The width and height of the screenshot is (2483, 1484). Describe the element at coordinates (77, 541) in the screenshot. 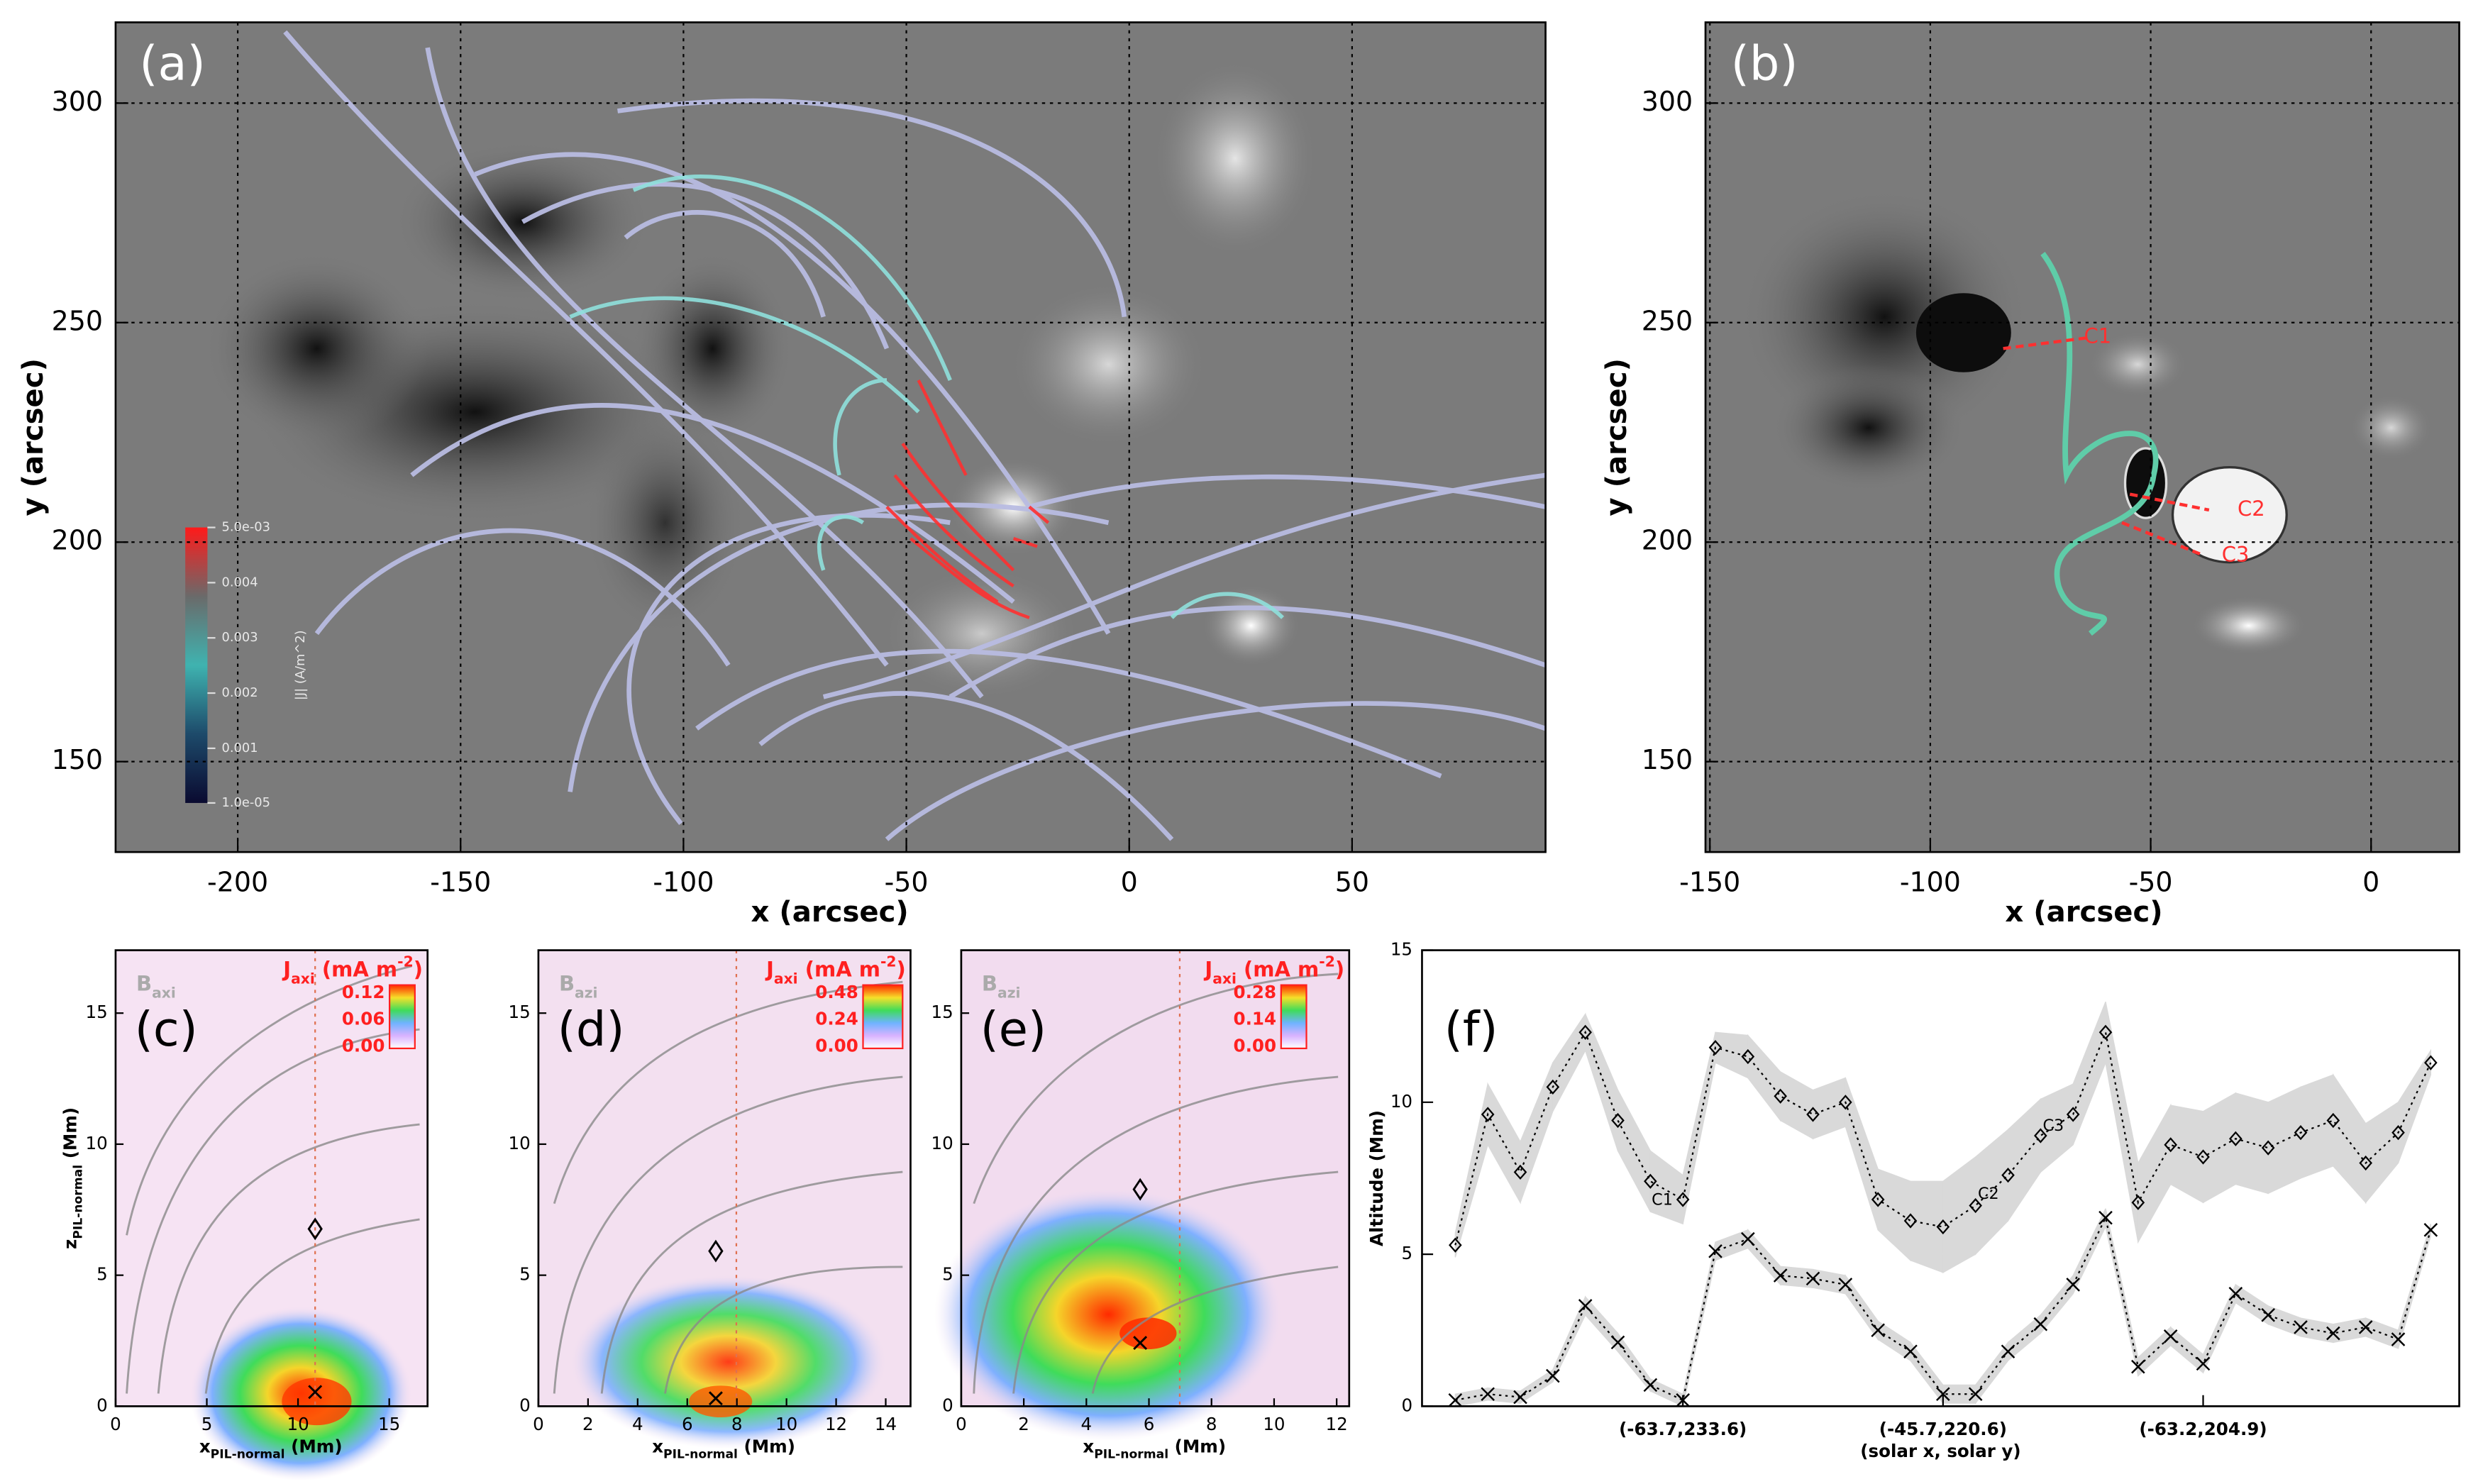

I see `y-tick-label: 200` at that location.